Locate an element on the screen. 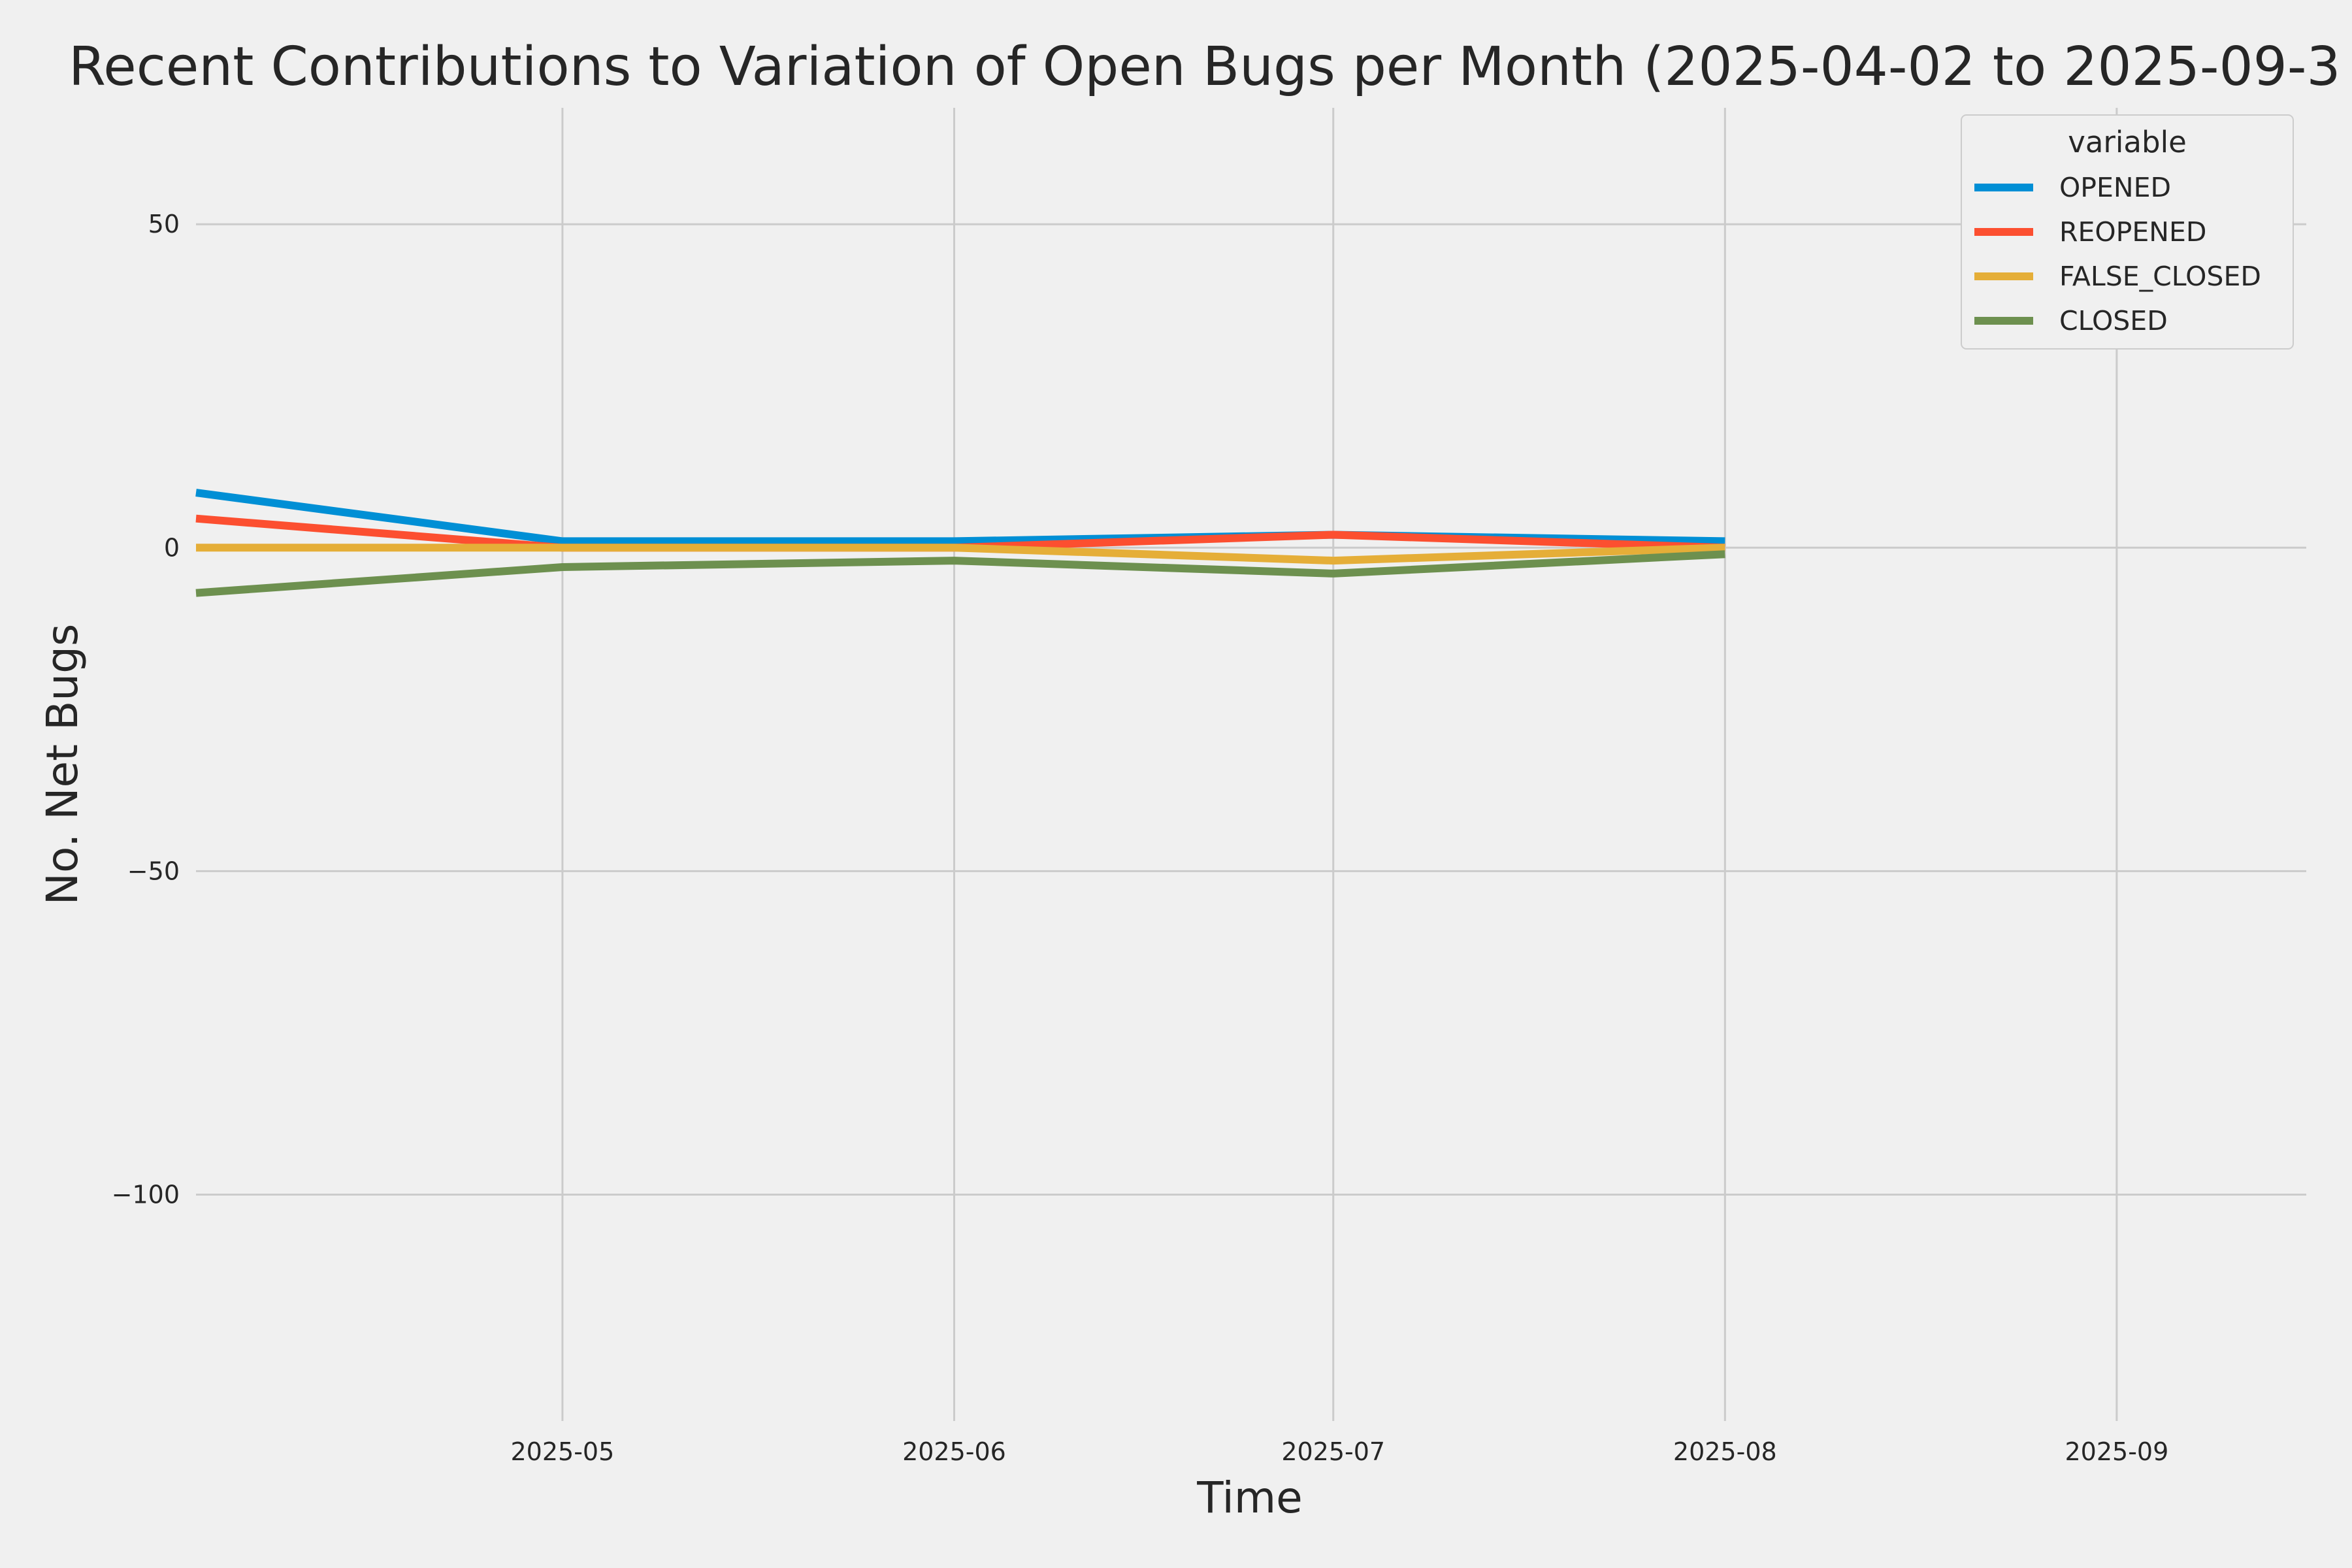  y-tick-label: −50 is located at coordinates (153, 871).